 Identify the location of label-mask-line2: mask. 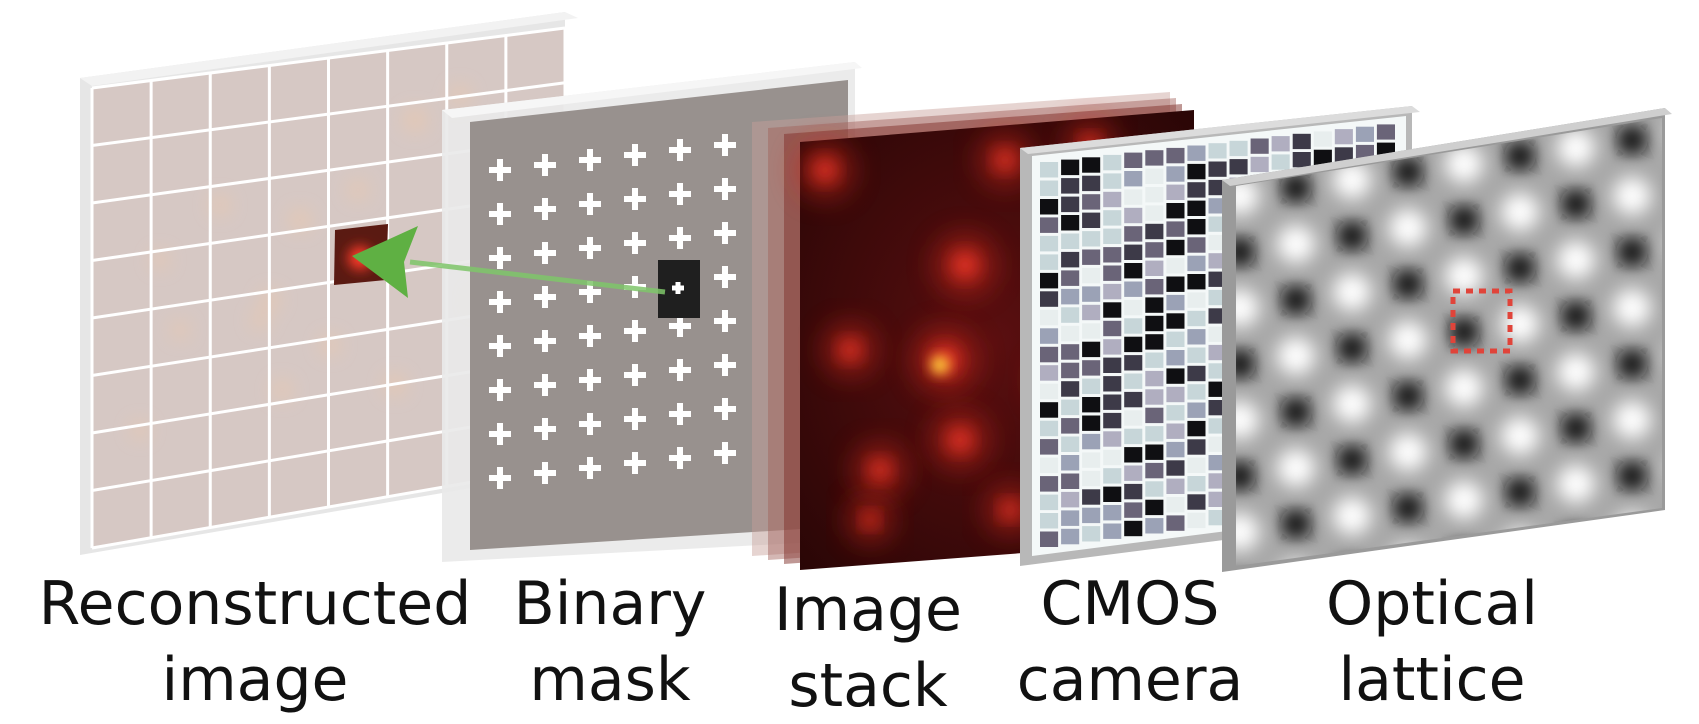
(610, 680).